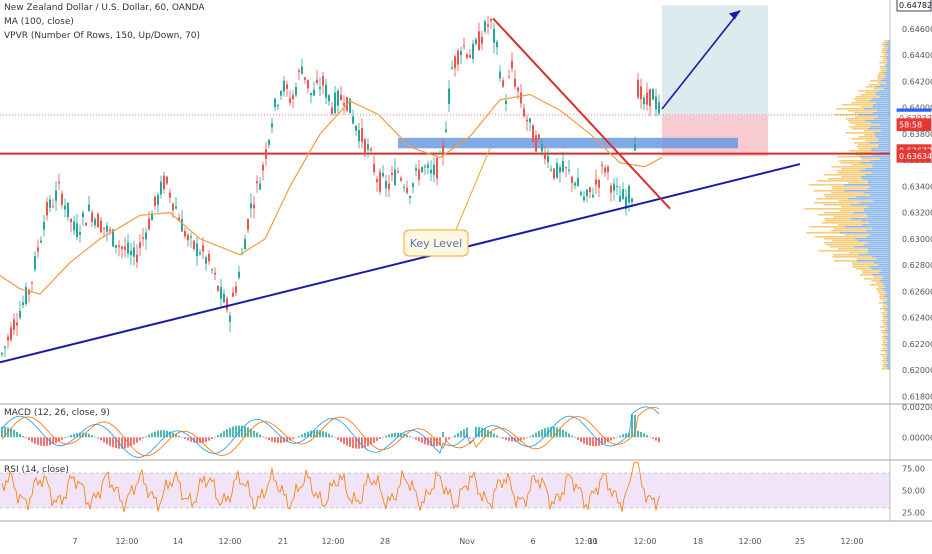 Image resolution: width=932 pixels, height=554 pixels. What do you see at coordinates (917, 265) in the screenshot?
I see `price-tick-label: 0.62800` at bounding box center [917, 265].